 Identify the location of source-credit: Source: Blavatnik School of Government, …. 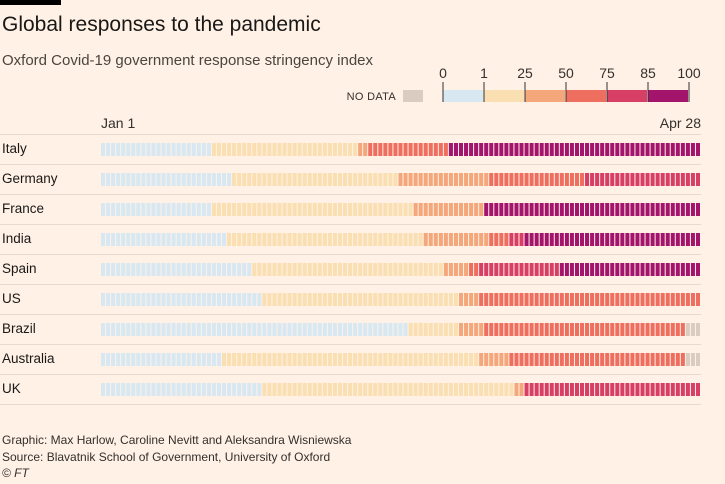
(166, 457).